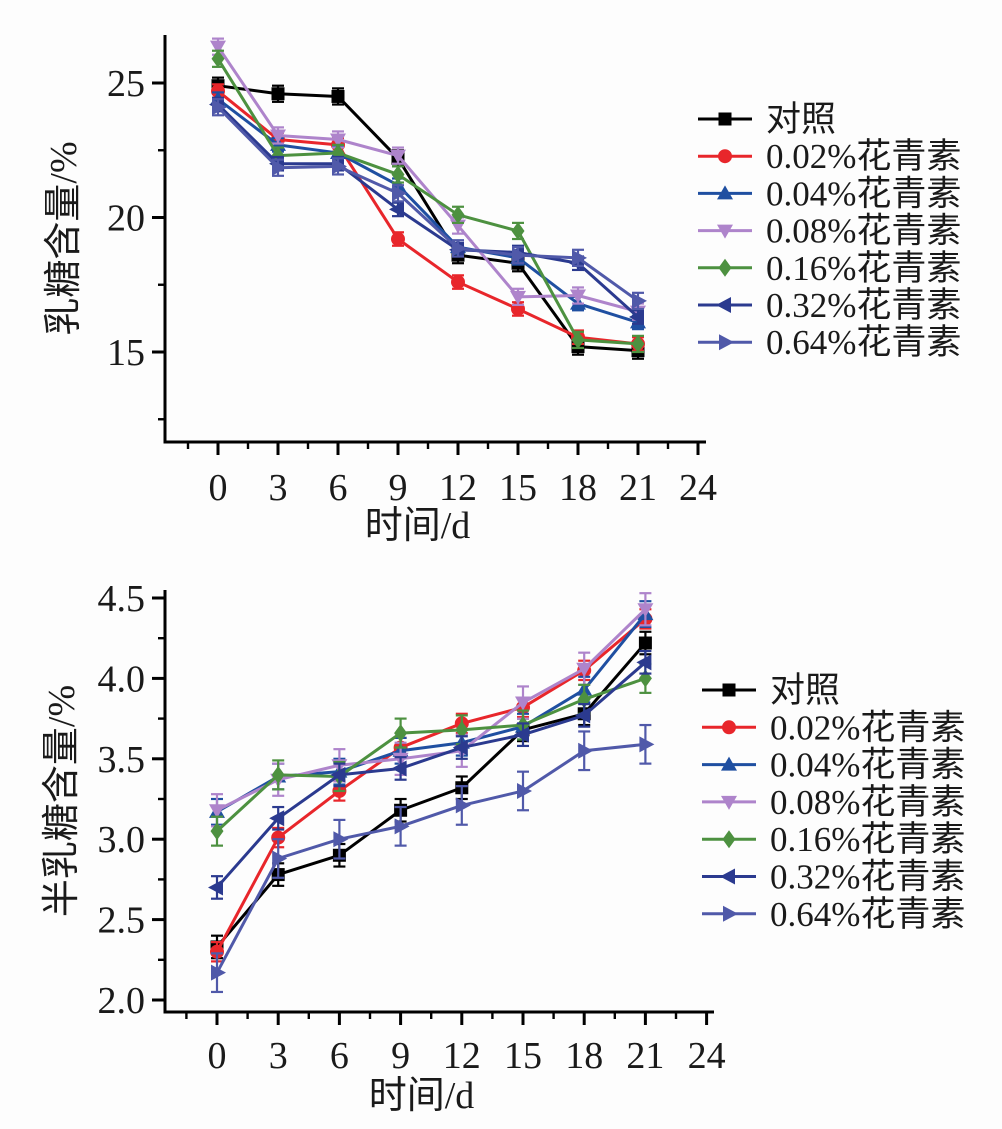 This screenshot has height=1129, width=1002. Describe the element at coordinates (122, 1001) in the screenshot. I see `y-tick-label: 2.0` at that location.